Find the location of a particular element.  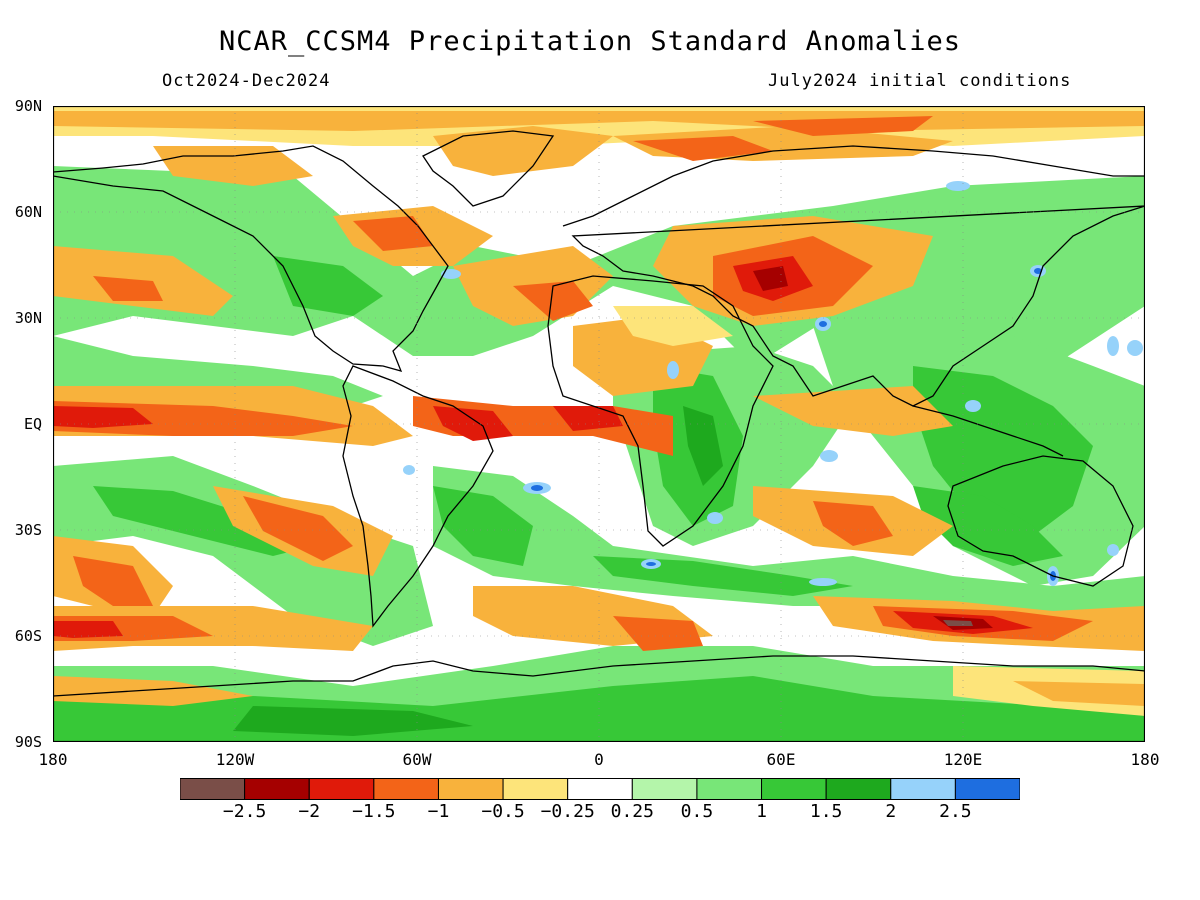

colorbar-tick-label: 2.5 is located at coordinates (955, 811).